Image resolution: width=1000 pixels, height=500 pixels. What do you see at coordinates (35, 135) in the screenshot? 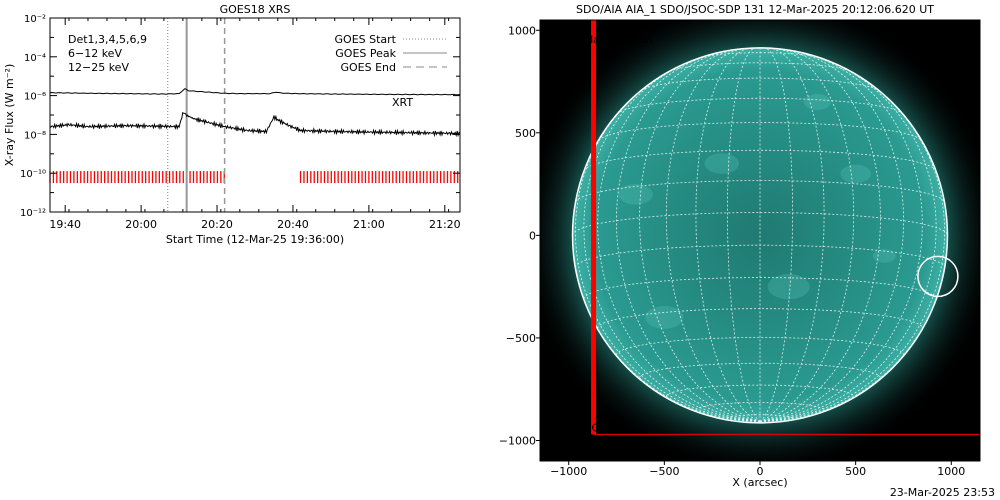
I see `y-tick-label: 10⁻⁸` at bounding box center [35, 135].